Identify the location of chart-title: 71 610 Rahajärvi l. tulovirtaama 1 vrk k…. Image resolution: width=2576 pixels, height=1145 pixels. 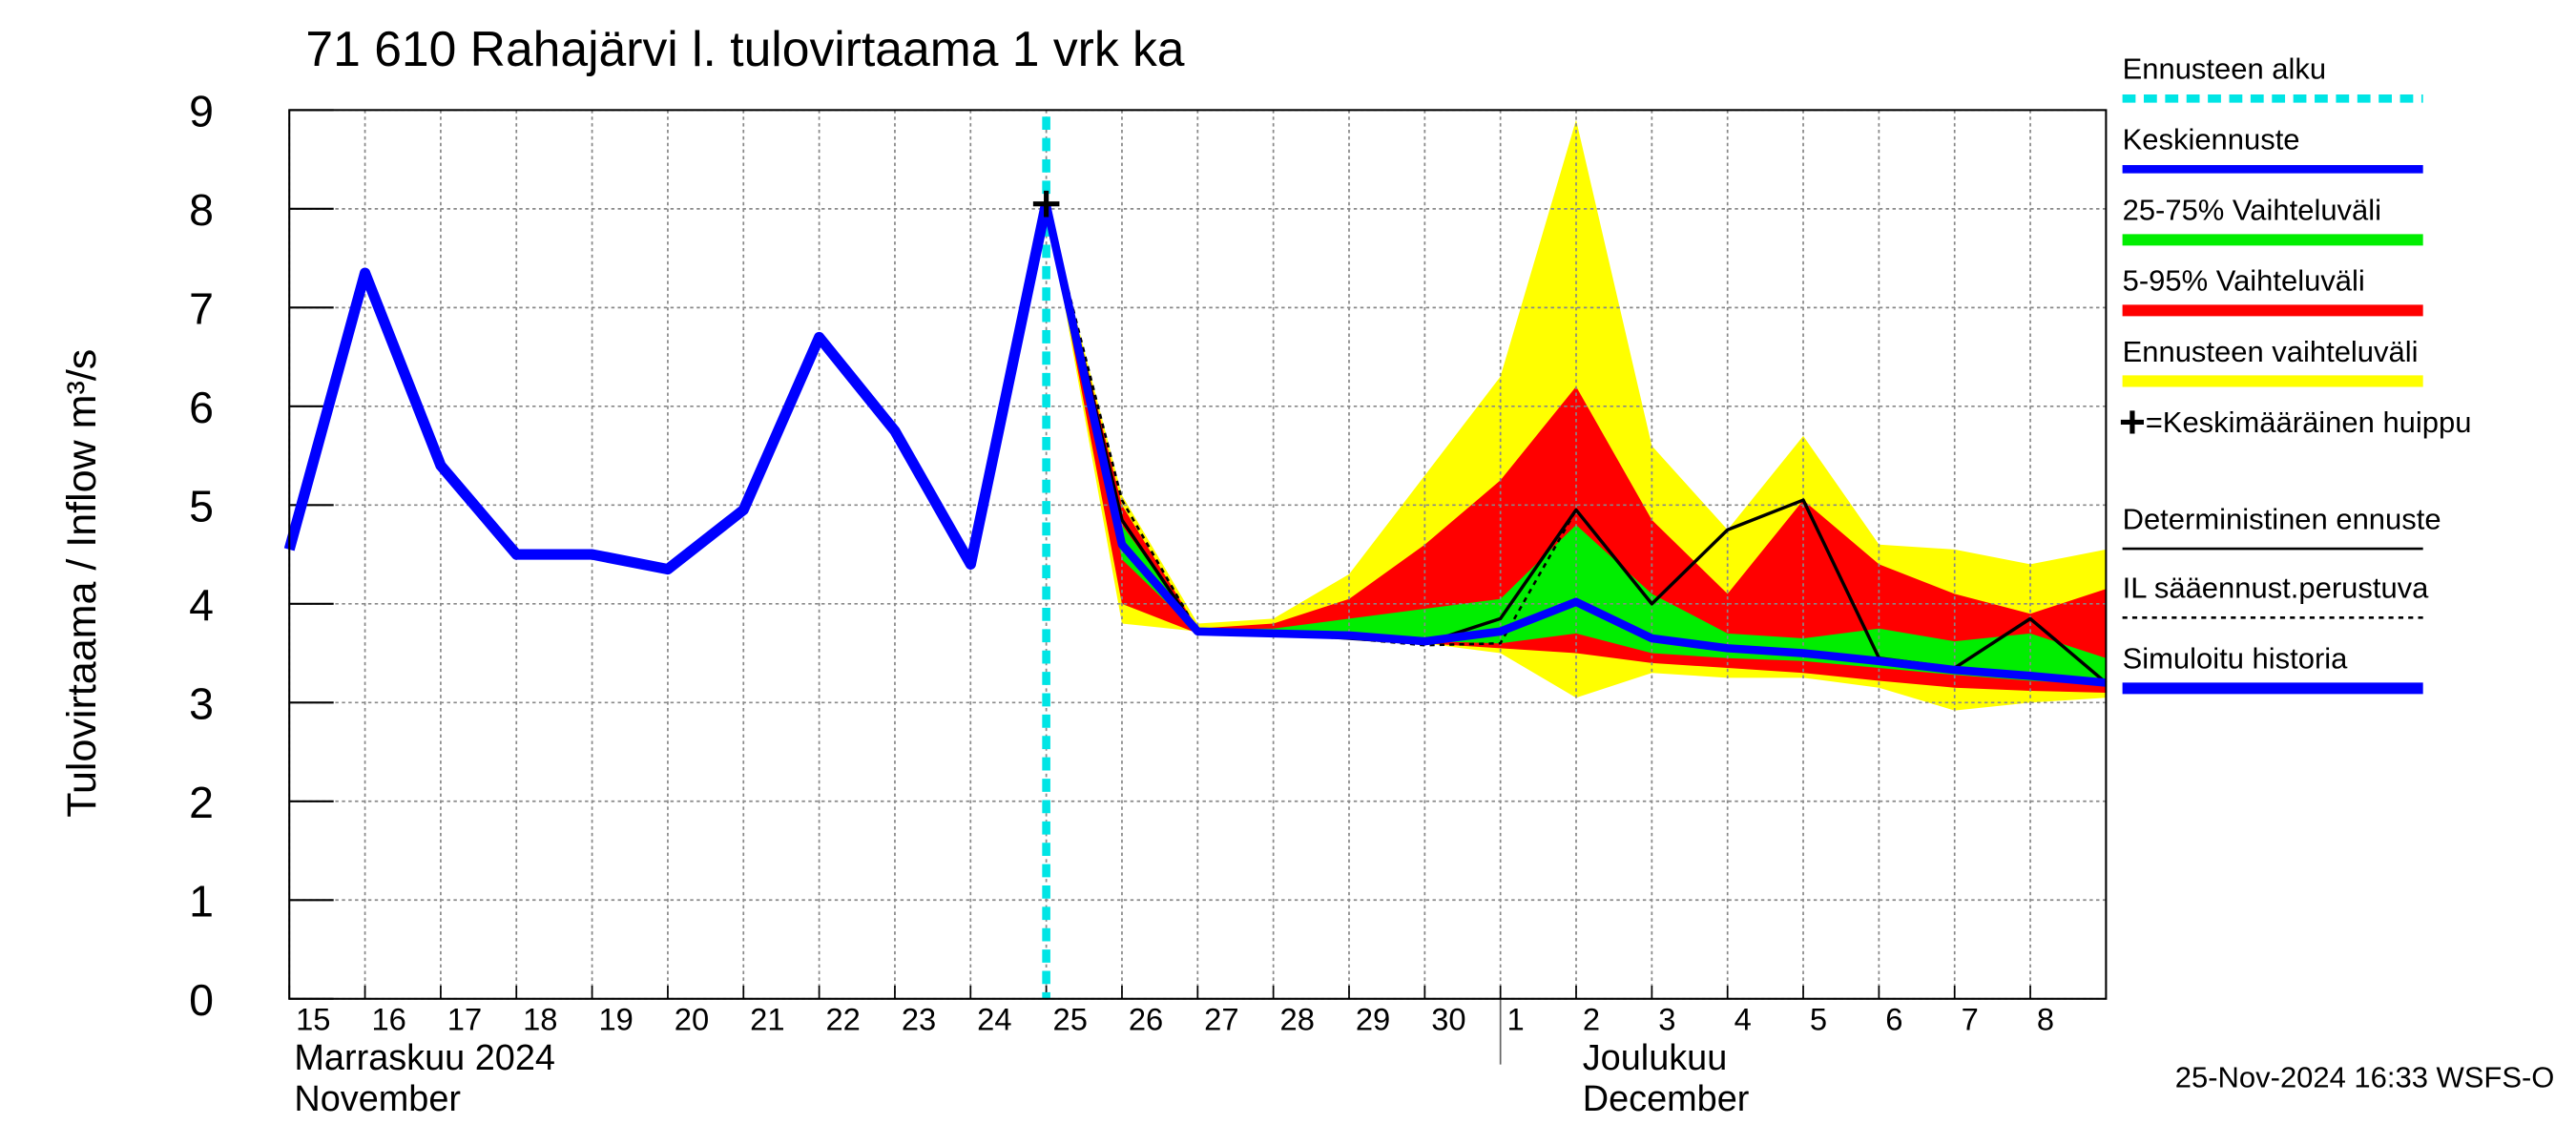
(744, 48).